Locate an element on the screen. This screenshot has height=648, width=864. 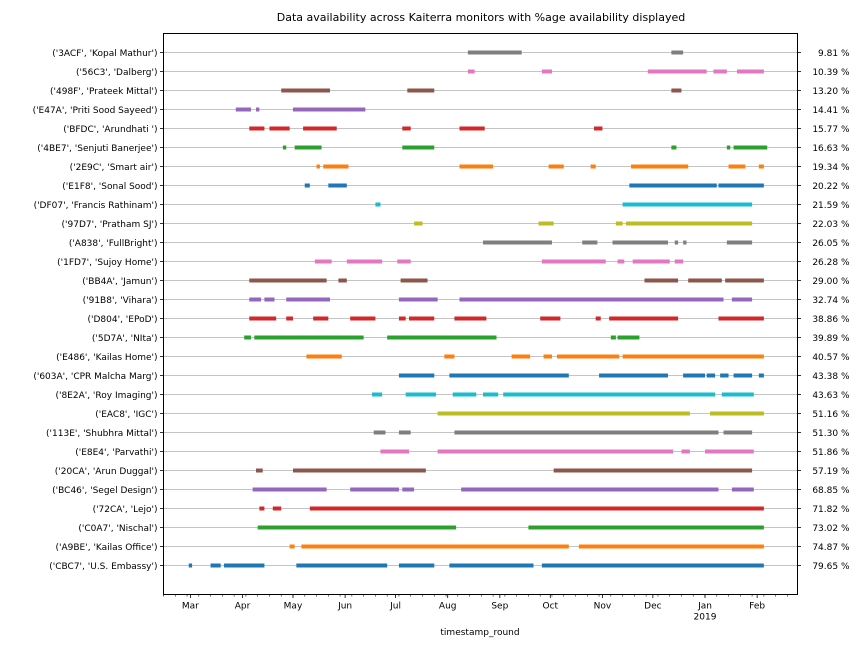
x-tick-label: Dec is located at coordinates (652, 607).